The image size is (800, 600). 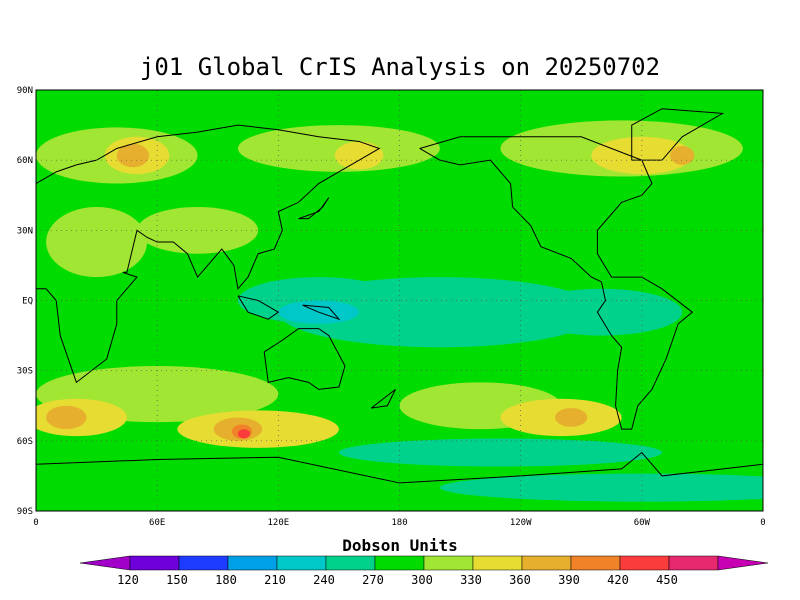 I want to click on colorbar-label: 180, so click(x=226, y=580).